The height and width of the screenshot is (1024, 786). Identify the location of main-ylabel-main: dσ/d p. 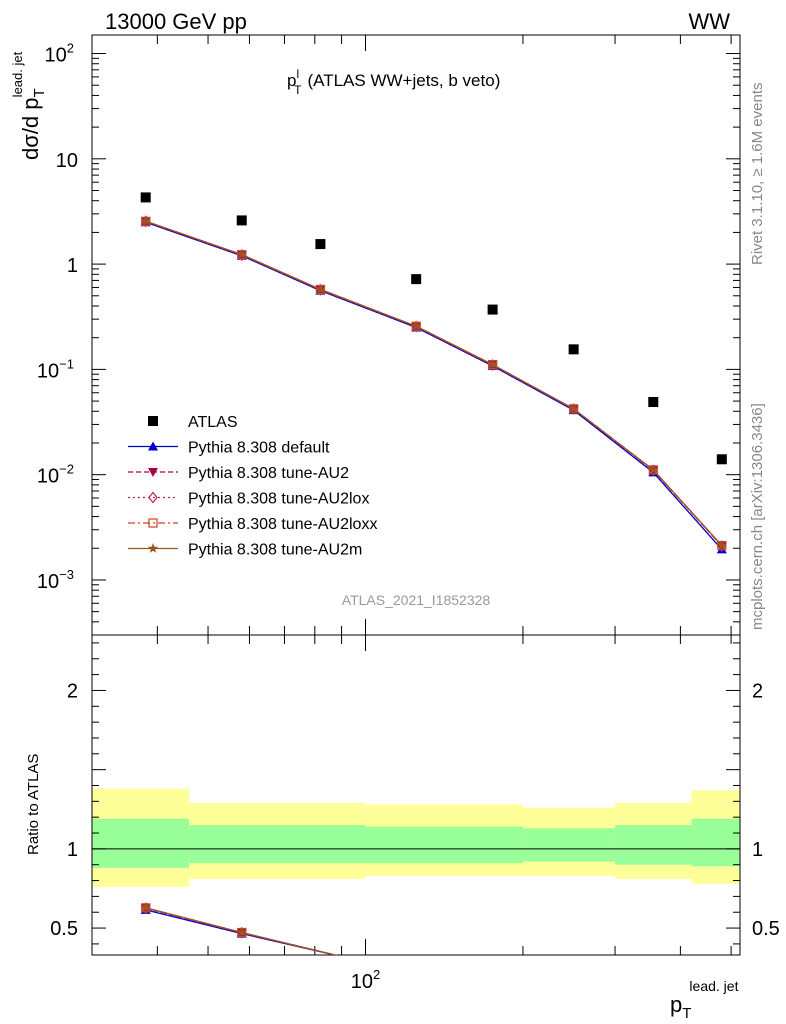
(30, 128).